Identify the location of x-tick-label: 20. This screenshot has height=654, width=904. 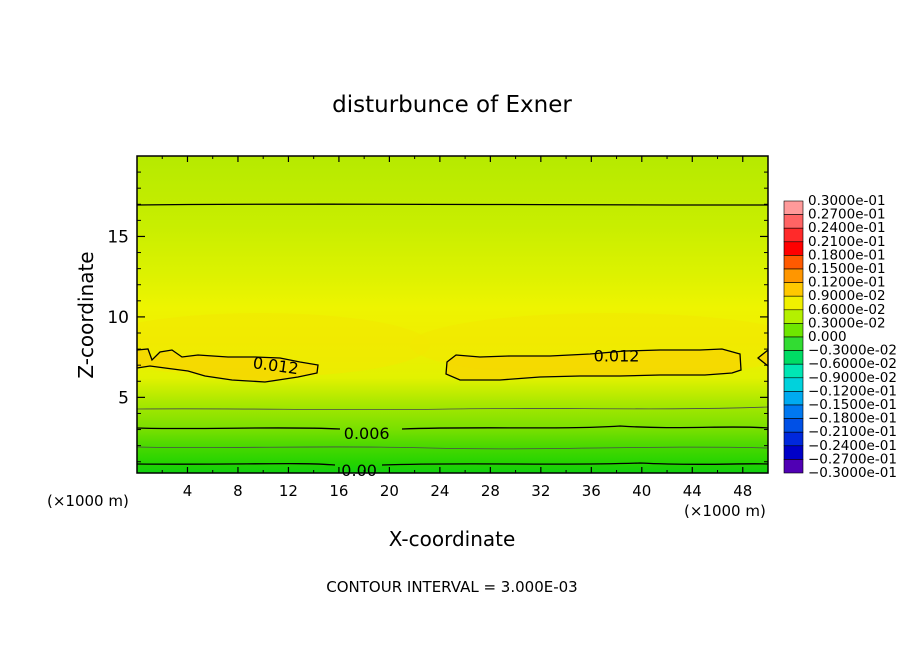
(389, 491).